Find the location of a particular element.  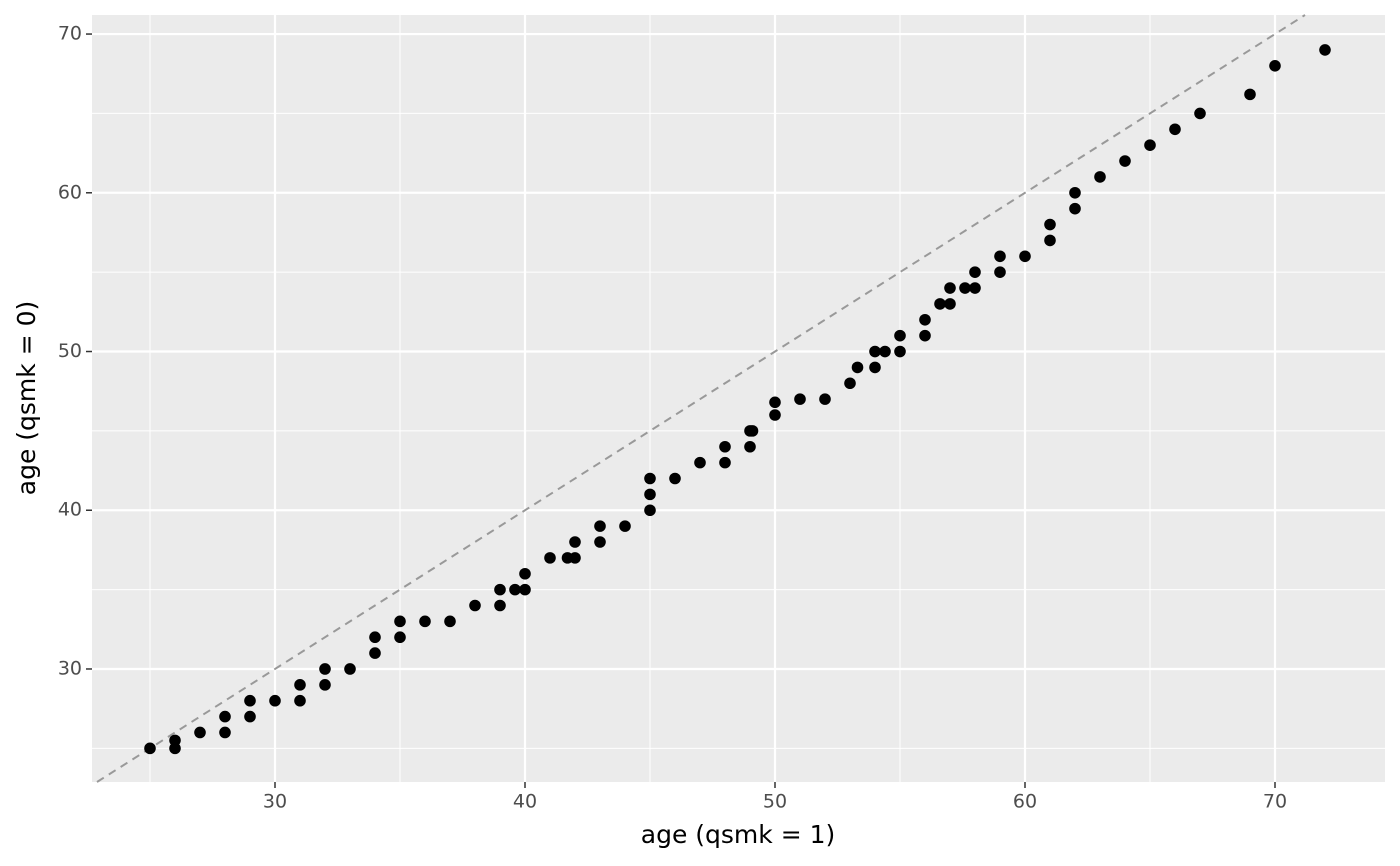

y-tick-label: 70 is located at coordinates (70, 34).